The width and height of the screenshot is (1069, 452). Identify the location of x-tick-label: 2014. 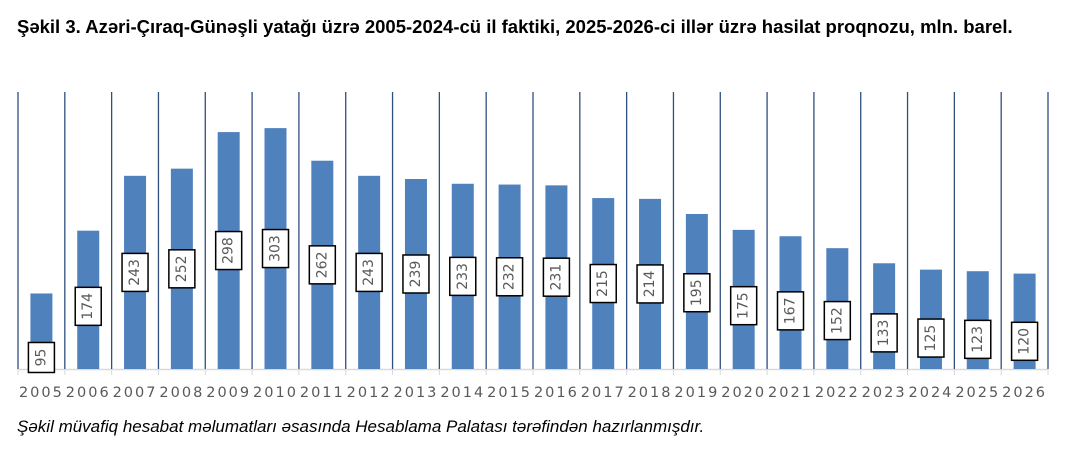
(462, 393).